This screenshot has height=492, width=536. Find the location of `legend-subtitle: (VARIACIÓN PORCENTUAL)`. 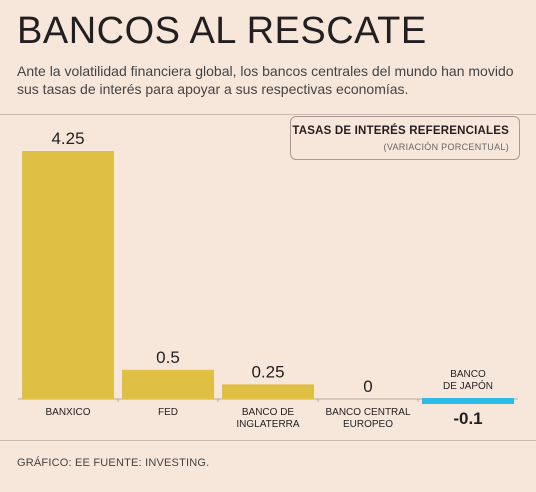

legend-subtitle: (VARIACIÓN PORCENTUAL) is located at coordinates (446, 147).